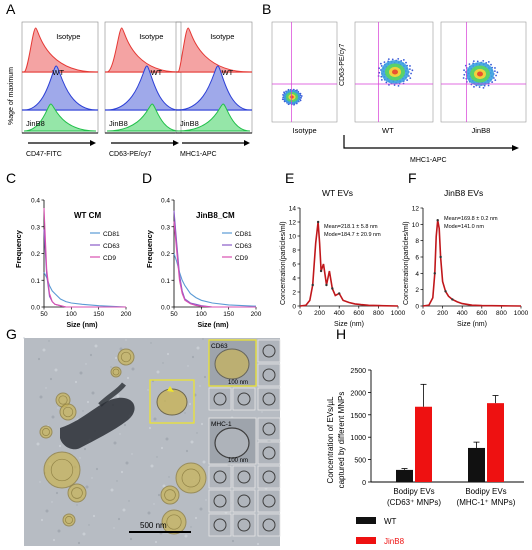 The height and width of the screenshot is (550, 532). I want to click on panel-a-xlabel-1: CD47-FITC, so click(44, 154).